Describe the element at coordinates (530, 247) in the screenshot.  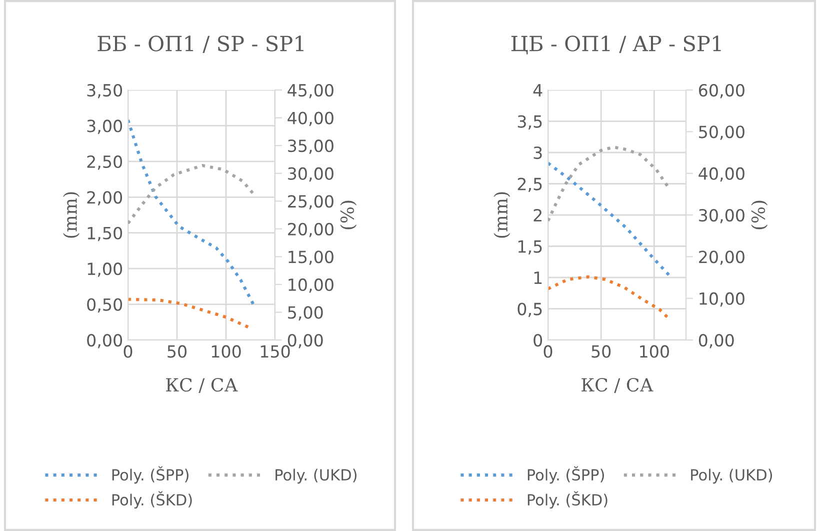
I see `y-tick-label: 1,5` at that location.